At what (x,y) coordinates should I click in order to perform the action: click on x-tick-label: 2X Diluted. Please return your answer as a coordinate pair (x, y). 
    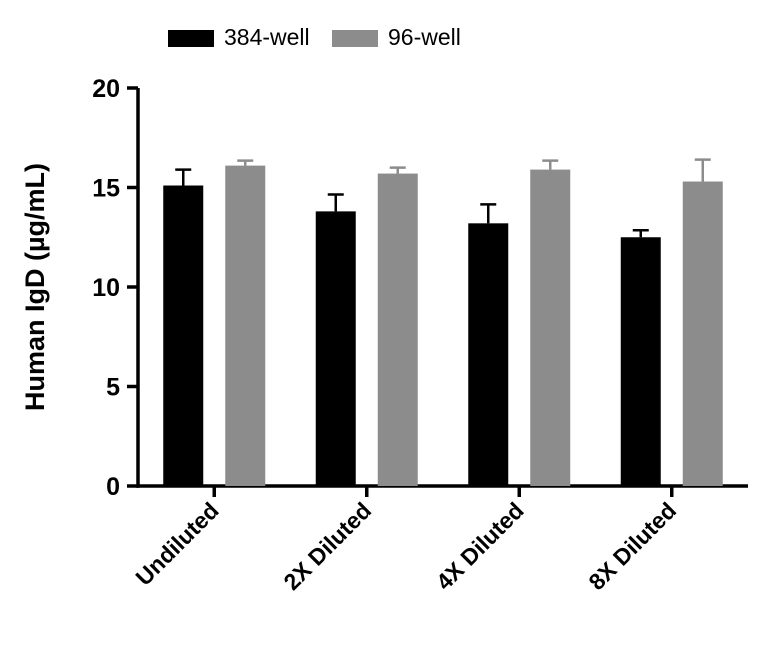
    Looking at the image, I should click on (327, 546).